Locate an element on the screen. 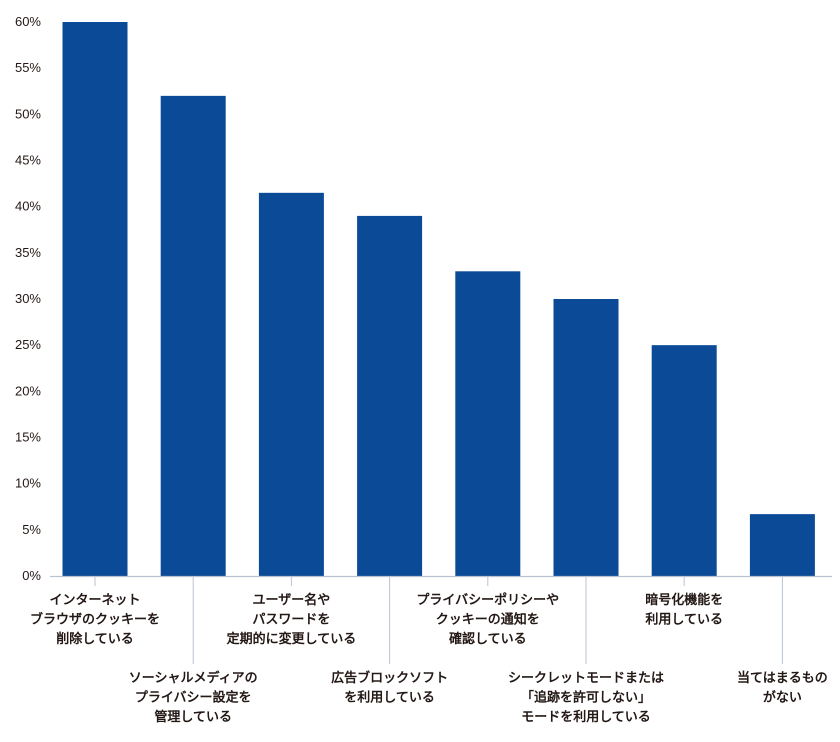 This screenshot has height=742, width=840. y-tick-label: 5% is located at coordinates (31, 529).